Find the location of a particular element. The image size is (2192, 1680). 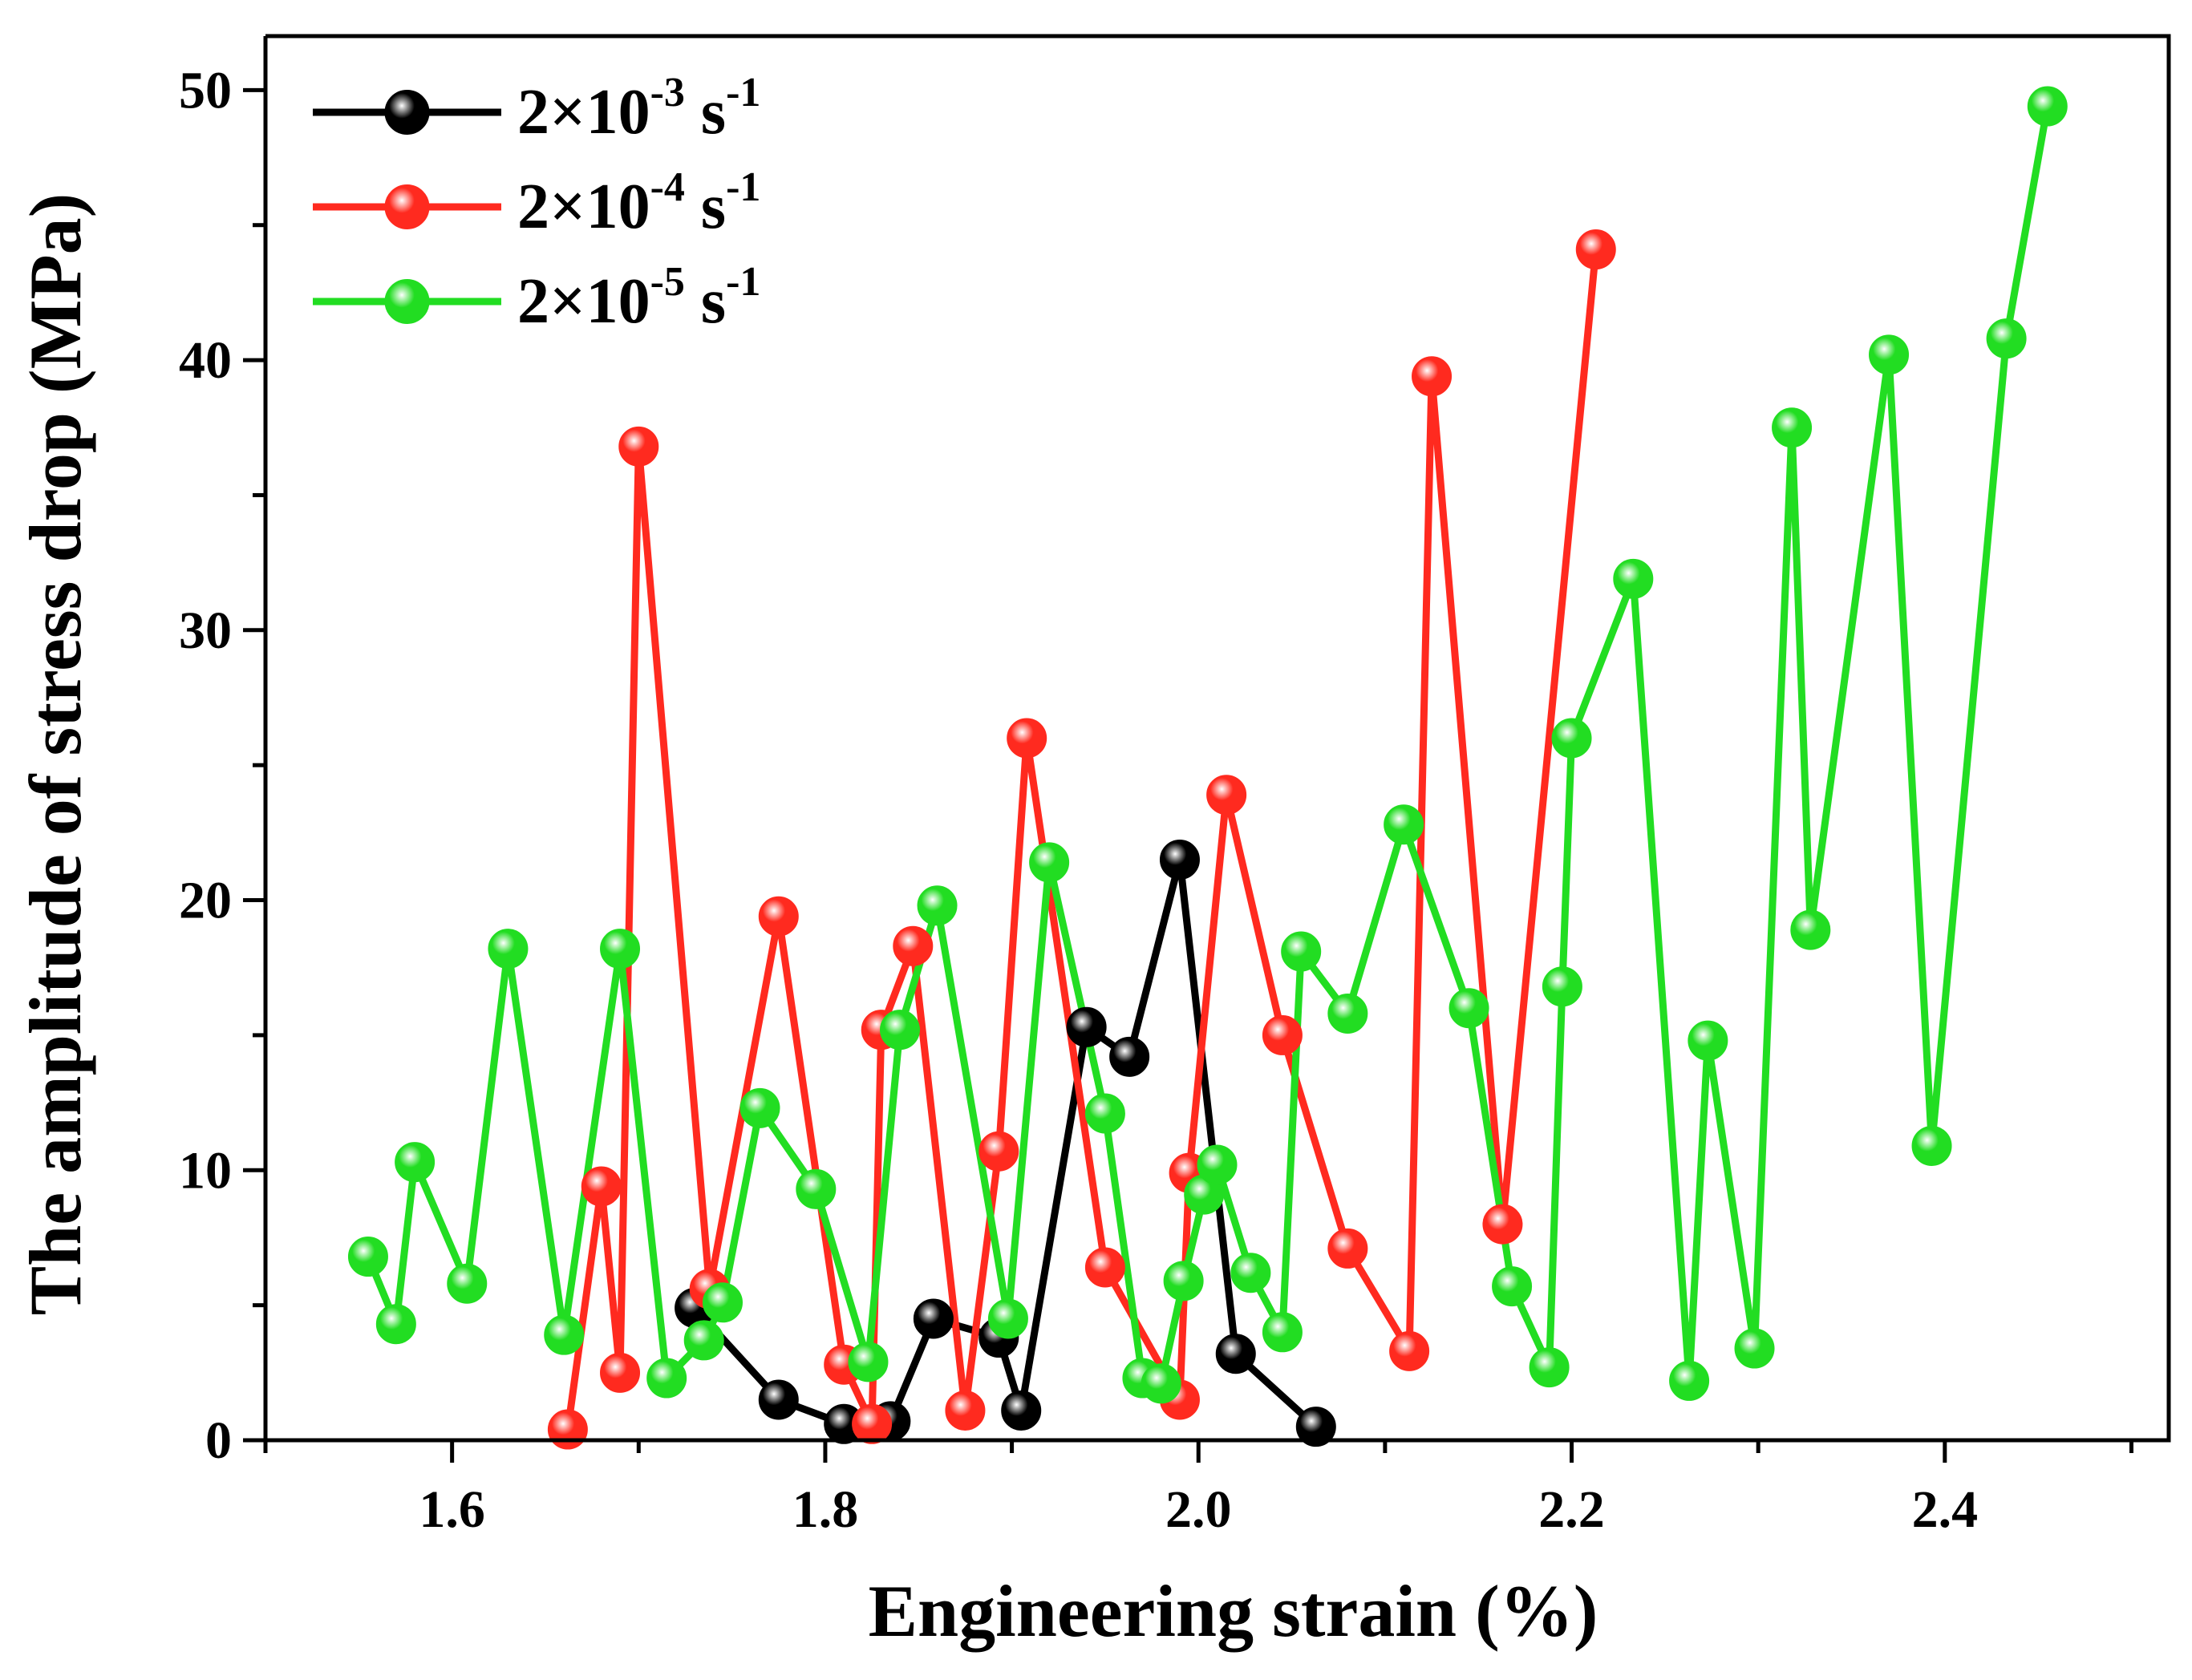

legend-label: 2×10-4 s-1 is located at coordinates (638, 203).